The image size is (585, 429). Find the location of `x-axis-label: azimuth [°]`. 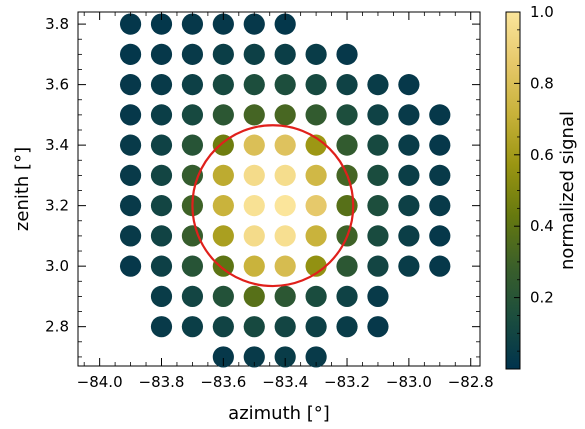

x-axis-label: azimuth [°] is located at coordinates (279, 413).